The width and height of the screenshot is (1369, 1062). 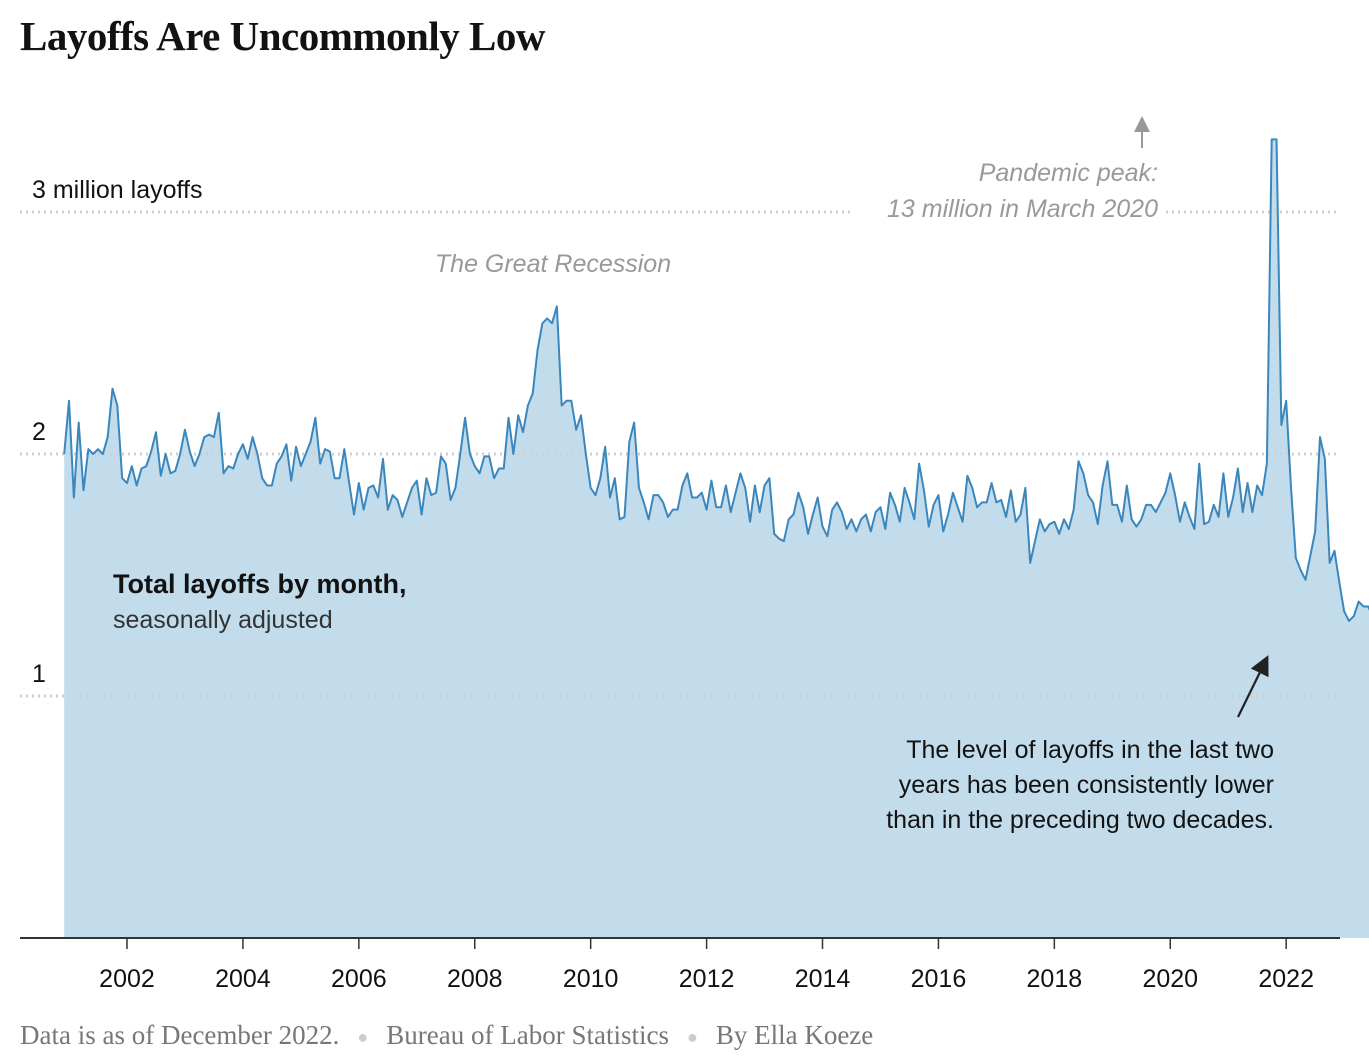 I want to click on x-tick-label: 2022, so click(x=1286, y=979).